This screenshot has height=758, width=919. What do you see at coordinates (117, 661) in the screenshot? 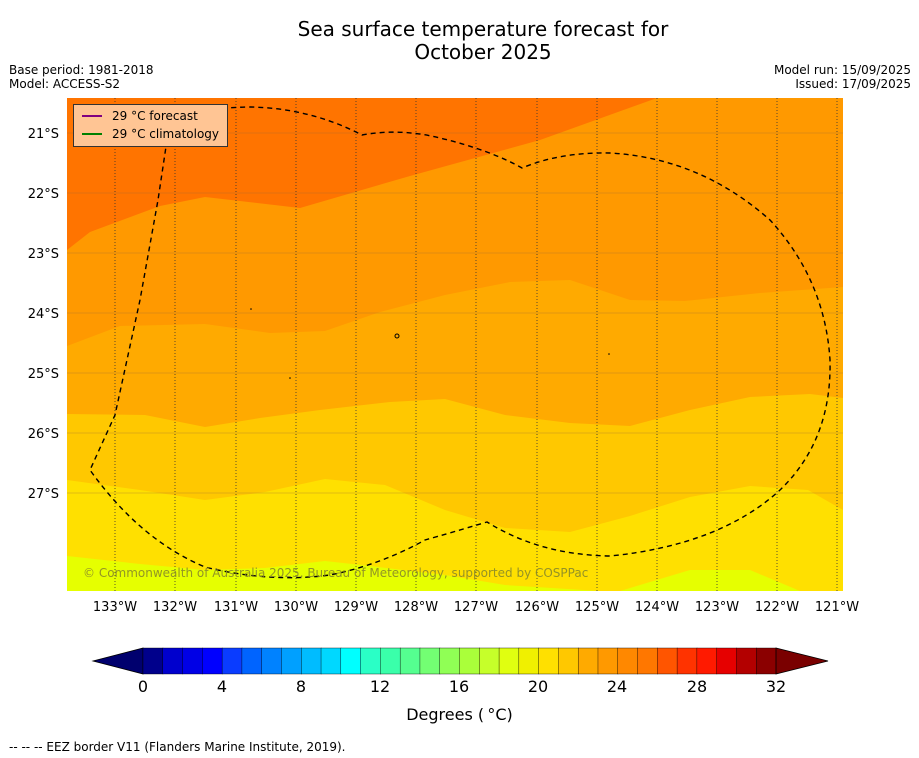
I see `colorbar-extend-low` at bounding box center [117, 661].